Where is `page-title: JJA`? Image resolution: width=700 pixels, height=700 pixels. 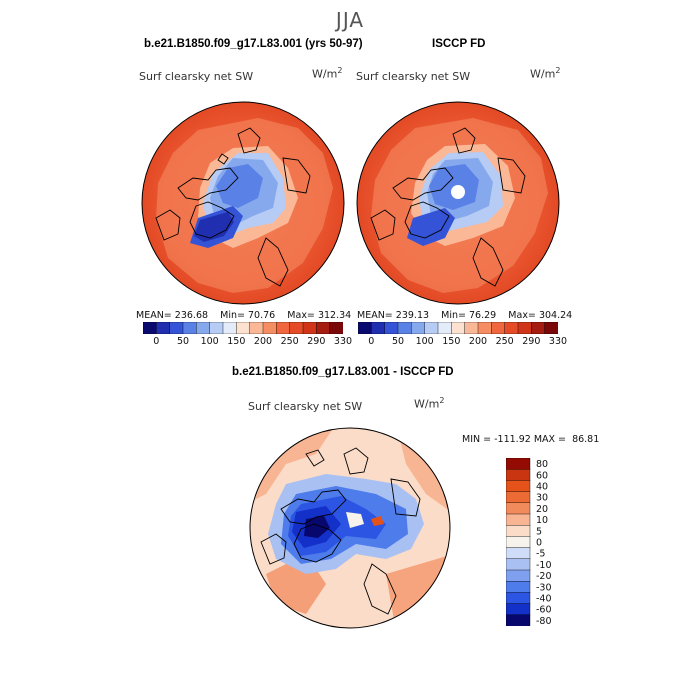
page-title: JJA is located at coordinates (350, 20).